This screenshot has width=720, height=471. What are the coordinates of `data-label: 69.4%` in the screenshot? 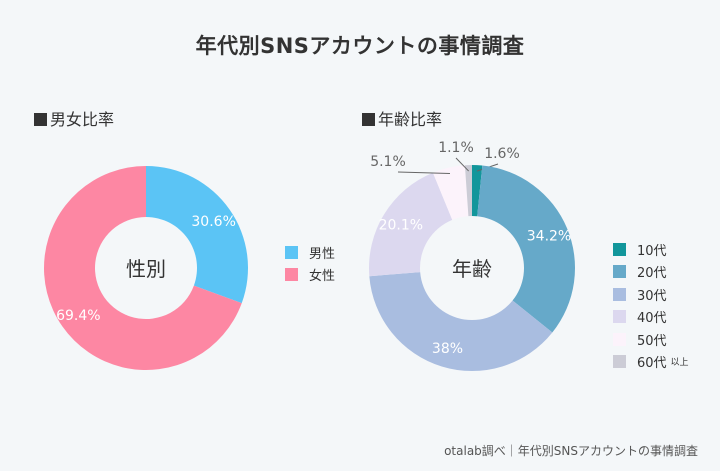 It's located at (78, 316).